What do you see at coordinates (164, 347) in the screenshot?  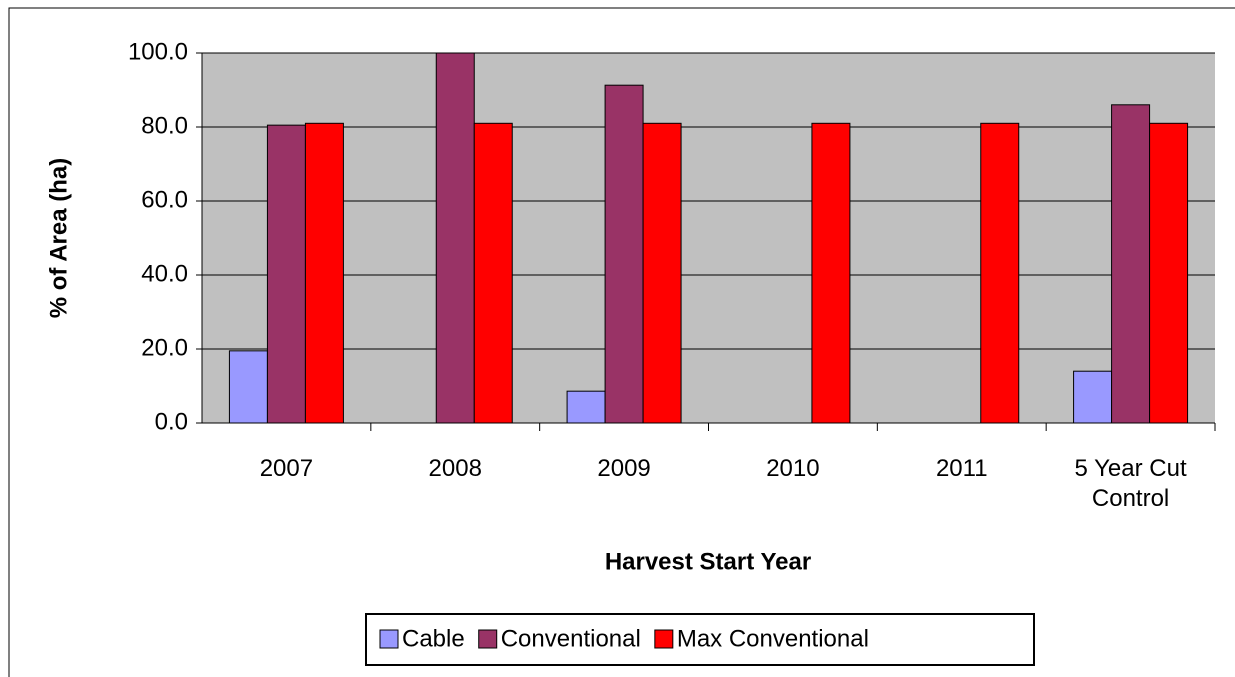 I see `y-tick-label: 20.0` at bounding box center [164, 347].